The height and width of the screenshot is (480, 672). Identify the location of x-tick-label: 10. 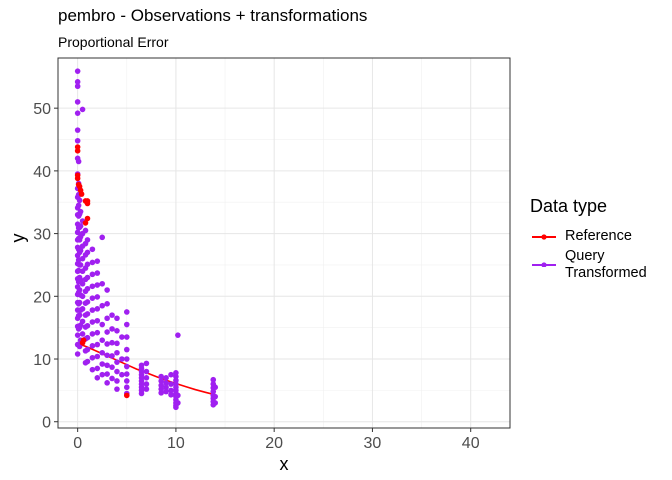
(176, 443).